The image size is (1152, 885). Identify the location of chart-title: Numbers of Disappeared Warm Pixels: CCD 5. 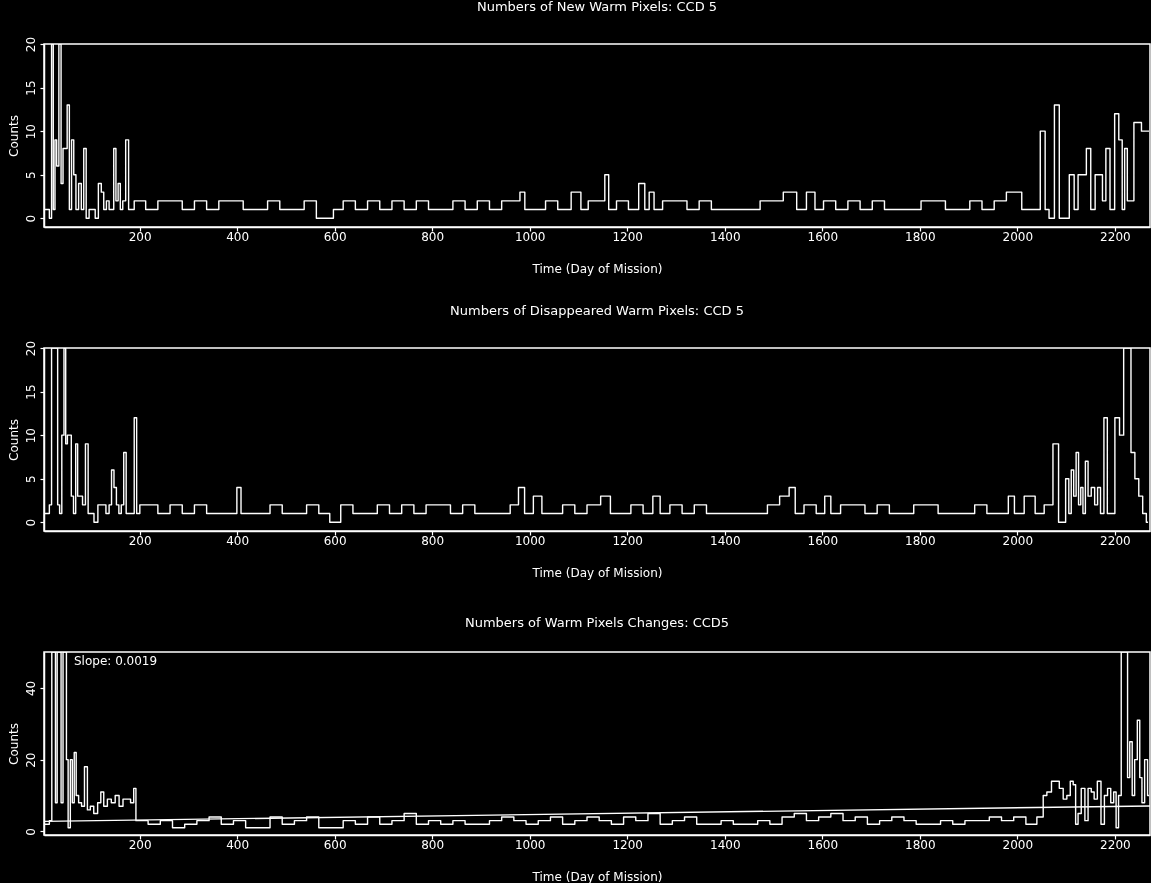
(597, 311).